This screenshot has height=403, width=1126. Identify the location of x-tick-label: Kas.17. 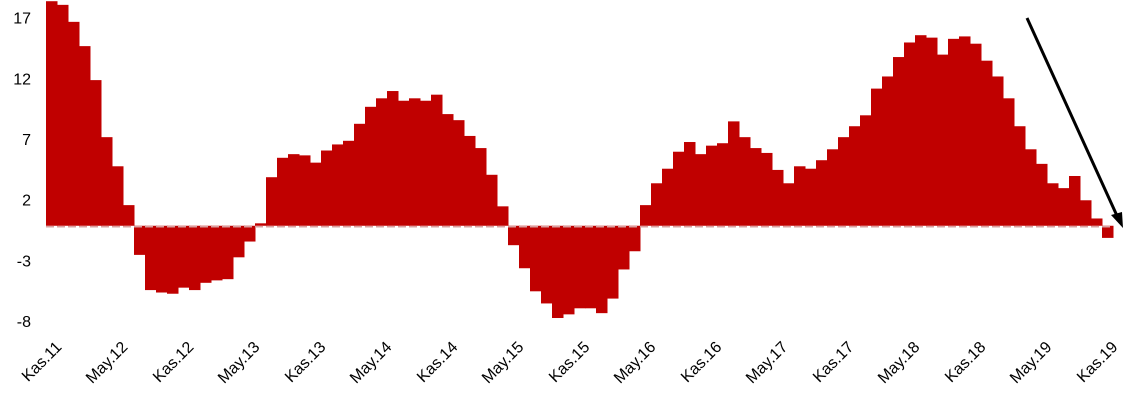
(833, 362).